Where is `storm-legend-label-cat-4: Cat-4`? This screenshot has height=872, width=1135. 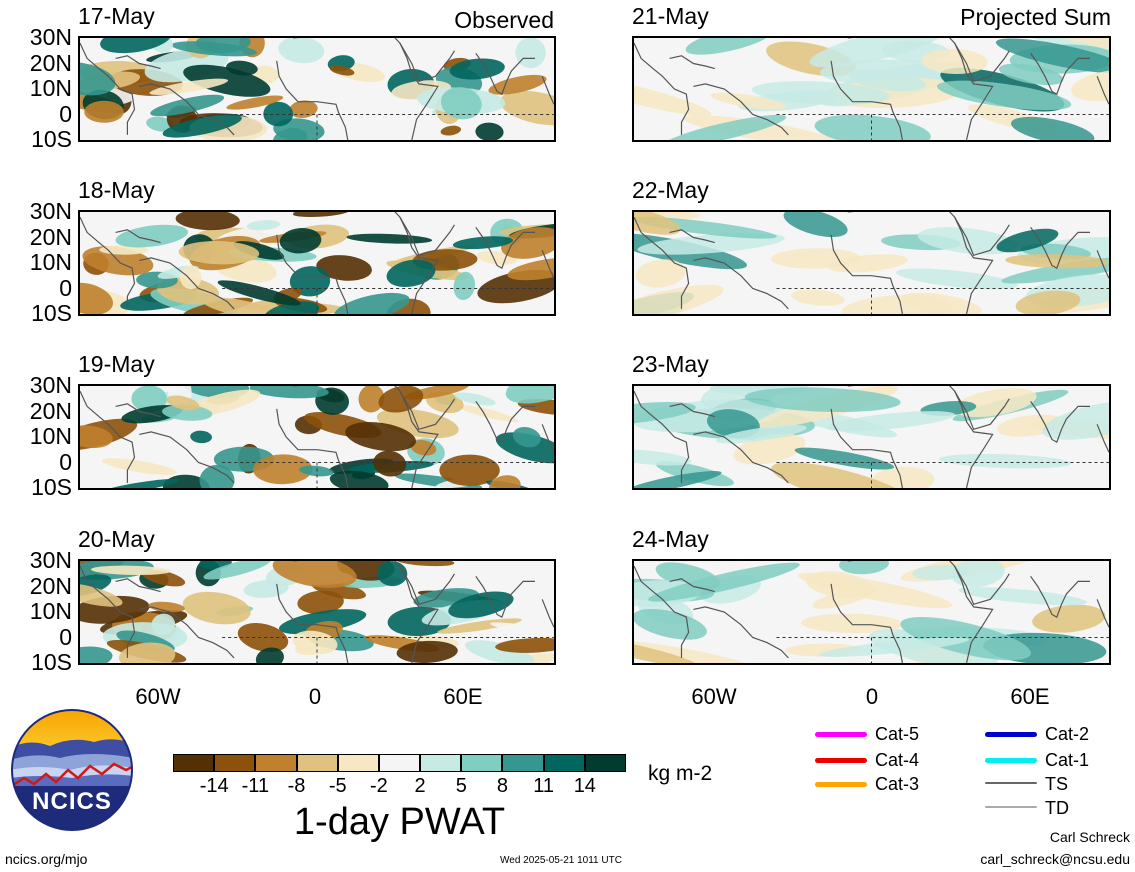 storm-legend-label-cat-4: Cat-4 is located at coordinates (897, 760).